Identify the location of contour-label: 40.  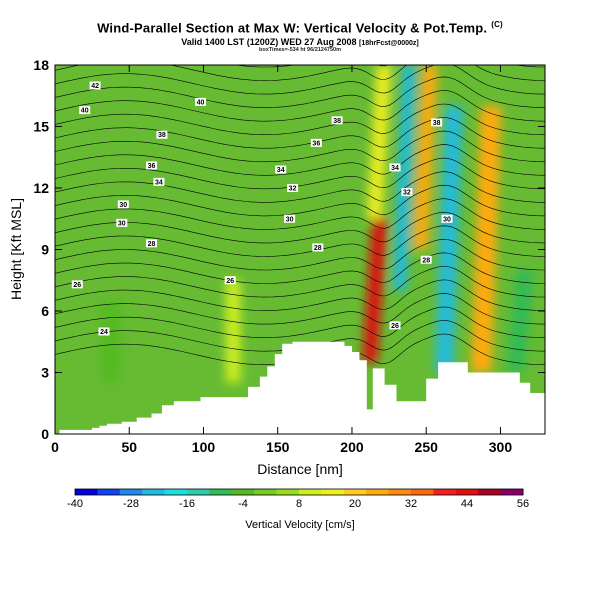
(85, 110).